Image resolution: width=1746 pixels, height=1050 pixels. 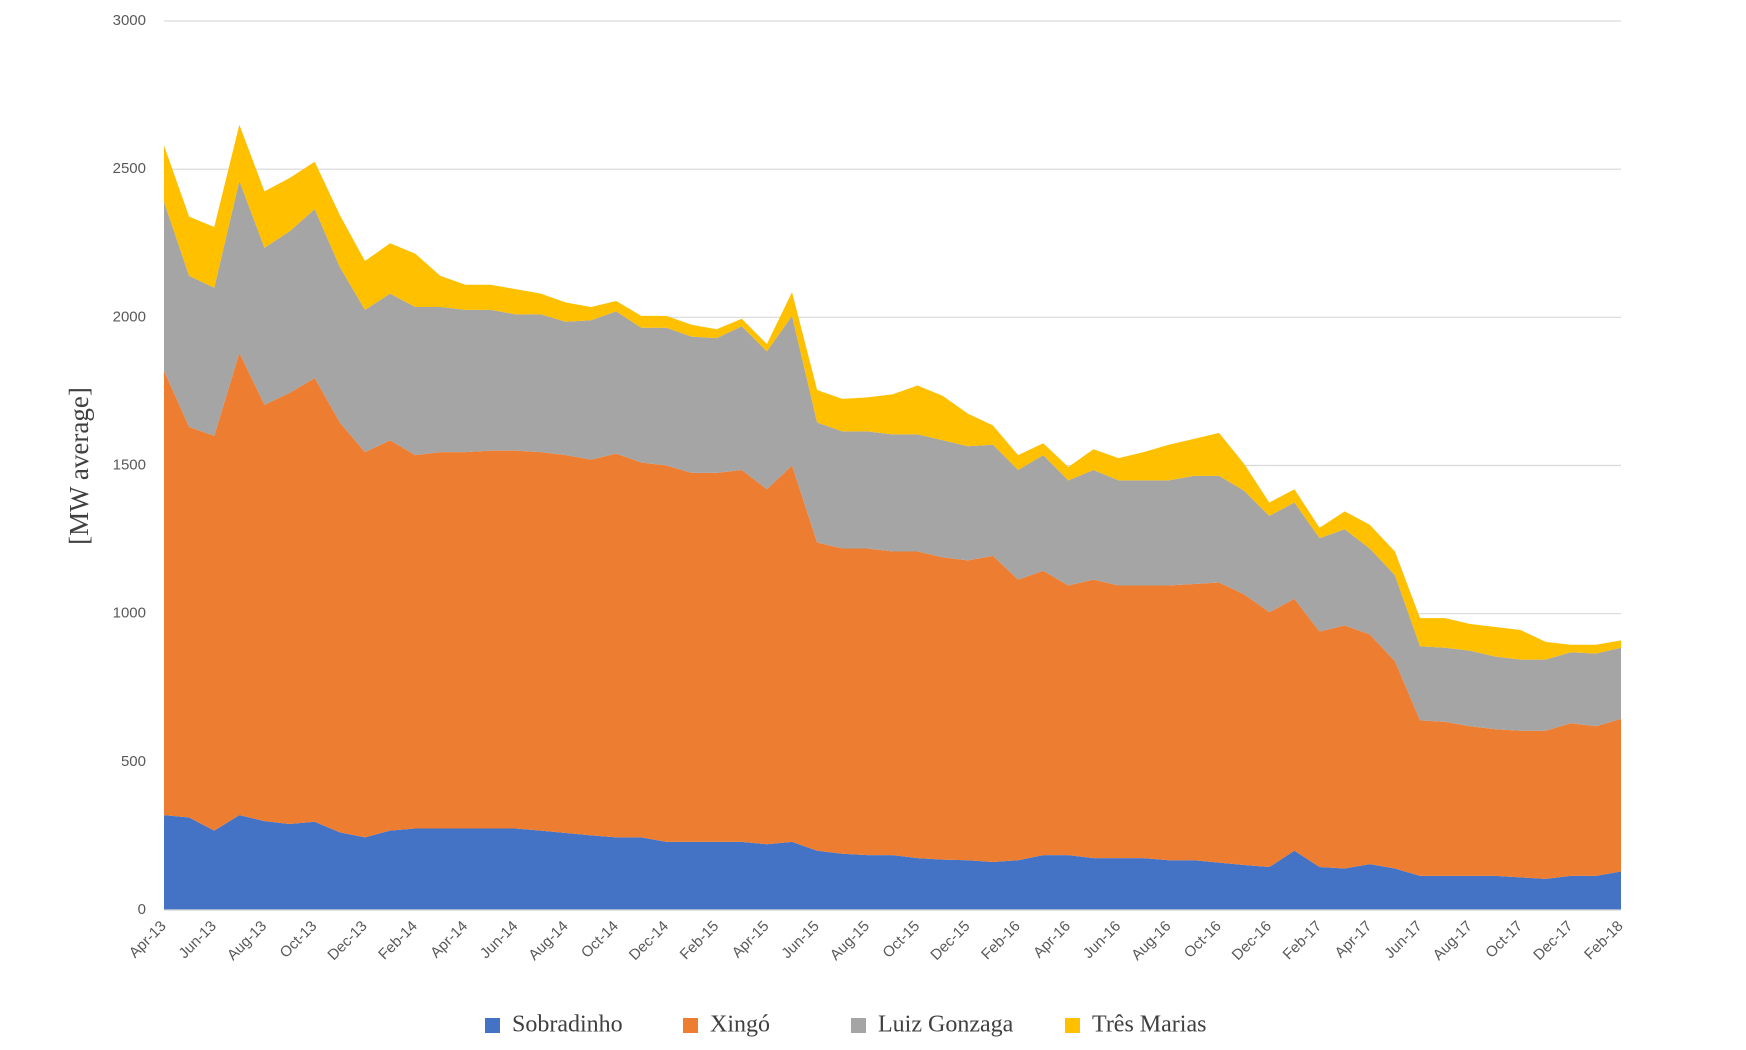 What do you see at coordinates (499, 940) in the screenshot?
I see `x-tick-label: Jun-14` at bounding box center [499, 940].